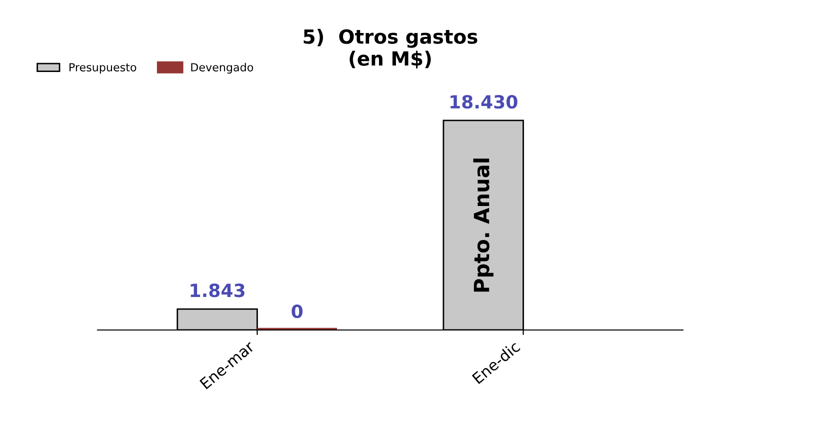 This screenshot has width=813, height=440. What do you see at coordinates (391, 48) in the screenshot?
I see `chart-title: 5) Otros gastos (en M$)` at bounding box center [391, 48].